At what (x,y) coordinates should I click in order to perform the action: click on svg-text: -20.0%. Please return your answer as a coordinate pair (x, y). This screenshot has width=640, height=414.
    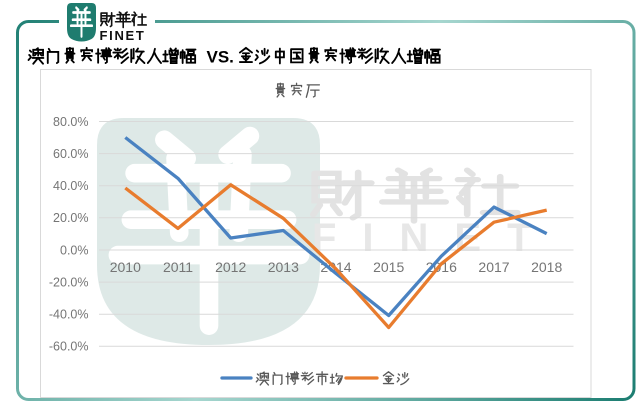
    Looking at the image, I should click on (69, 282).